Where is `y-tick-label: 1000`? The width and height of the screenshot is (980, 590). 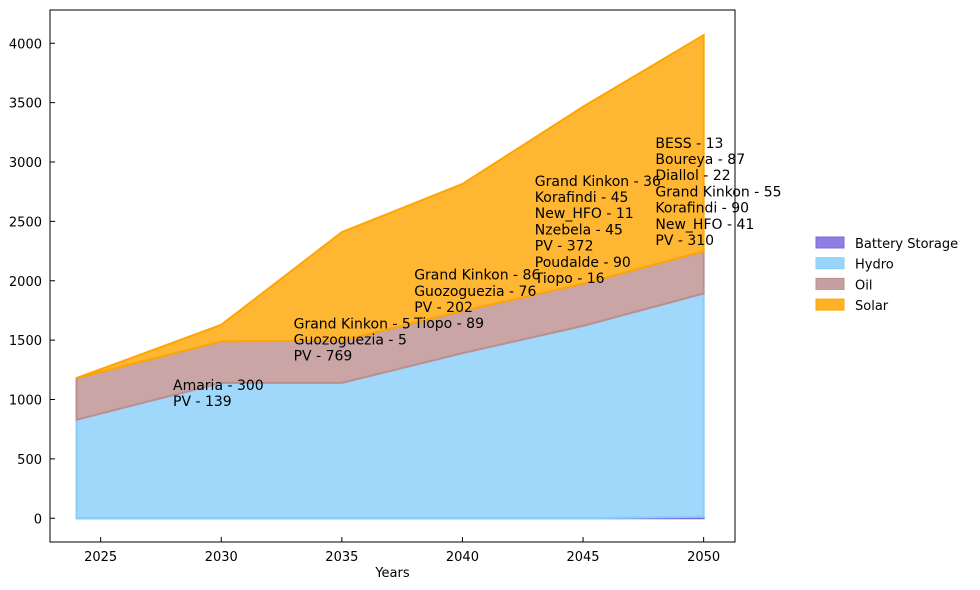
y-tick-label: 1000 is located at coordinates (25, 401).